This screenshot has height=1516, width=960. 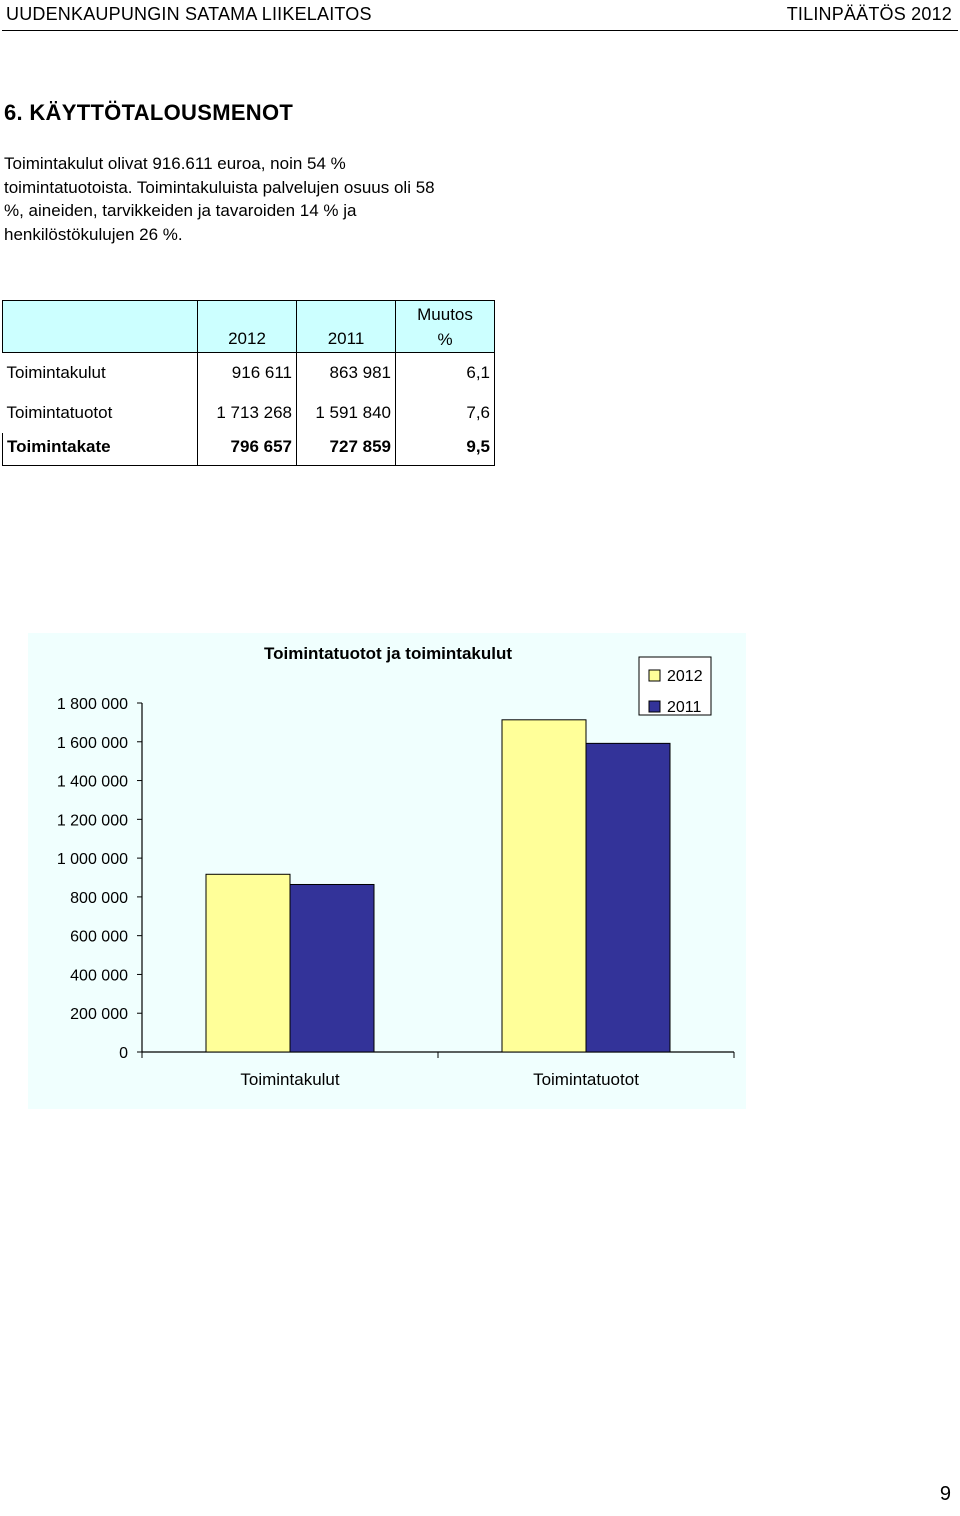 I want to click on header-change-line1: Muutos, so click(x=445, y=314).